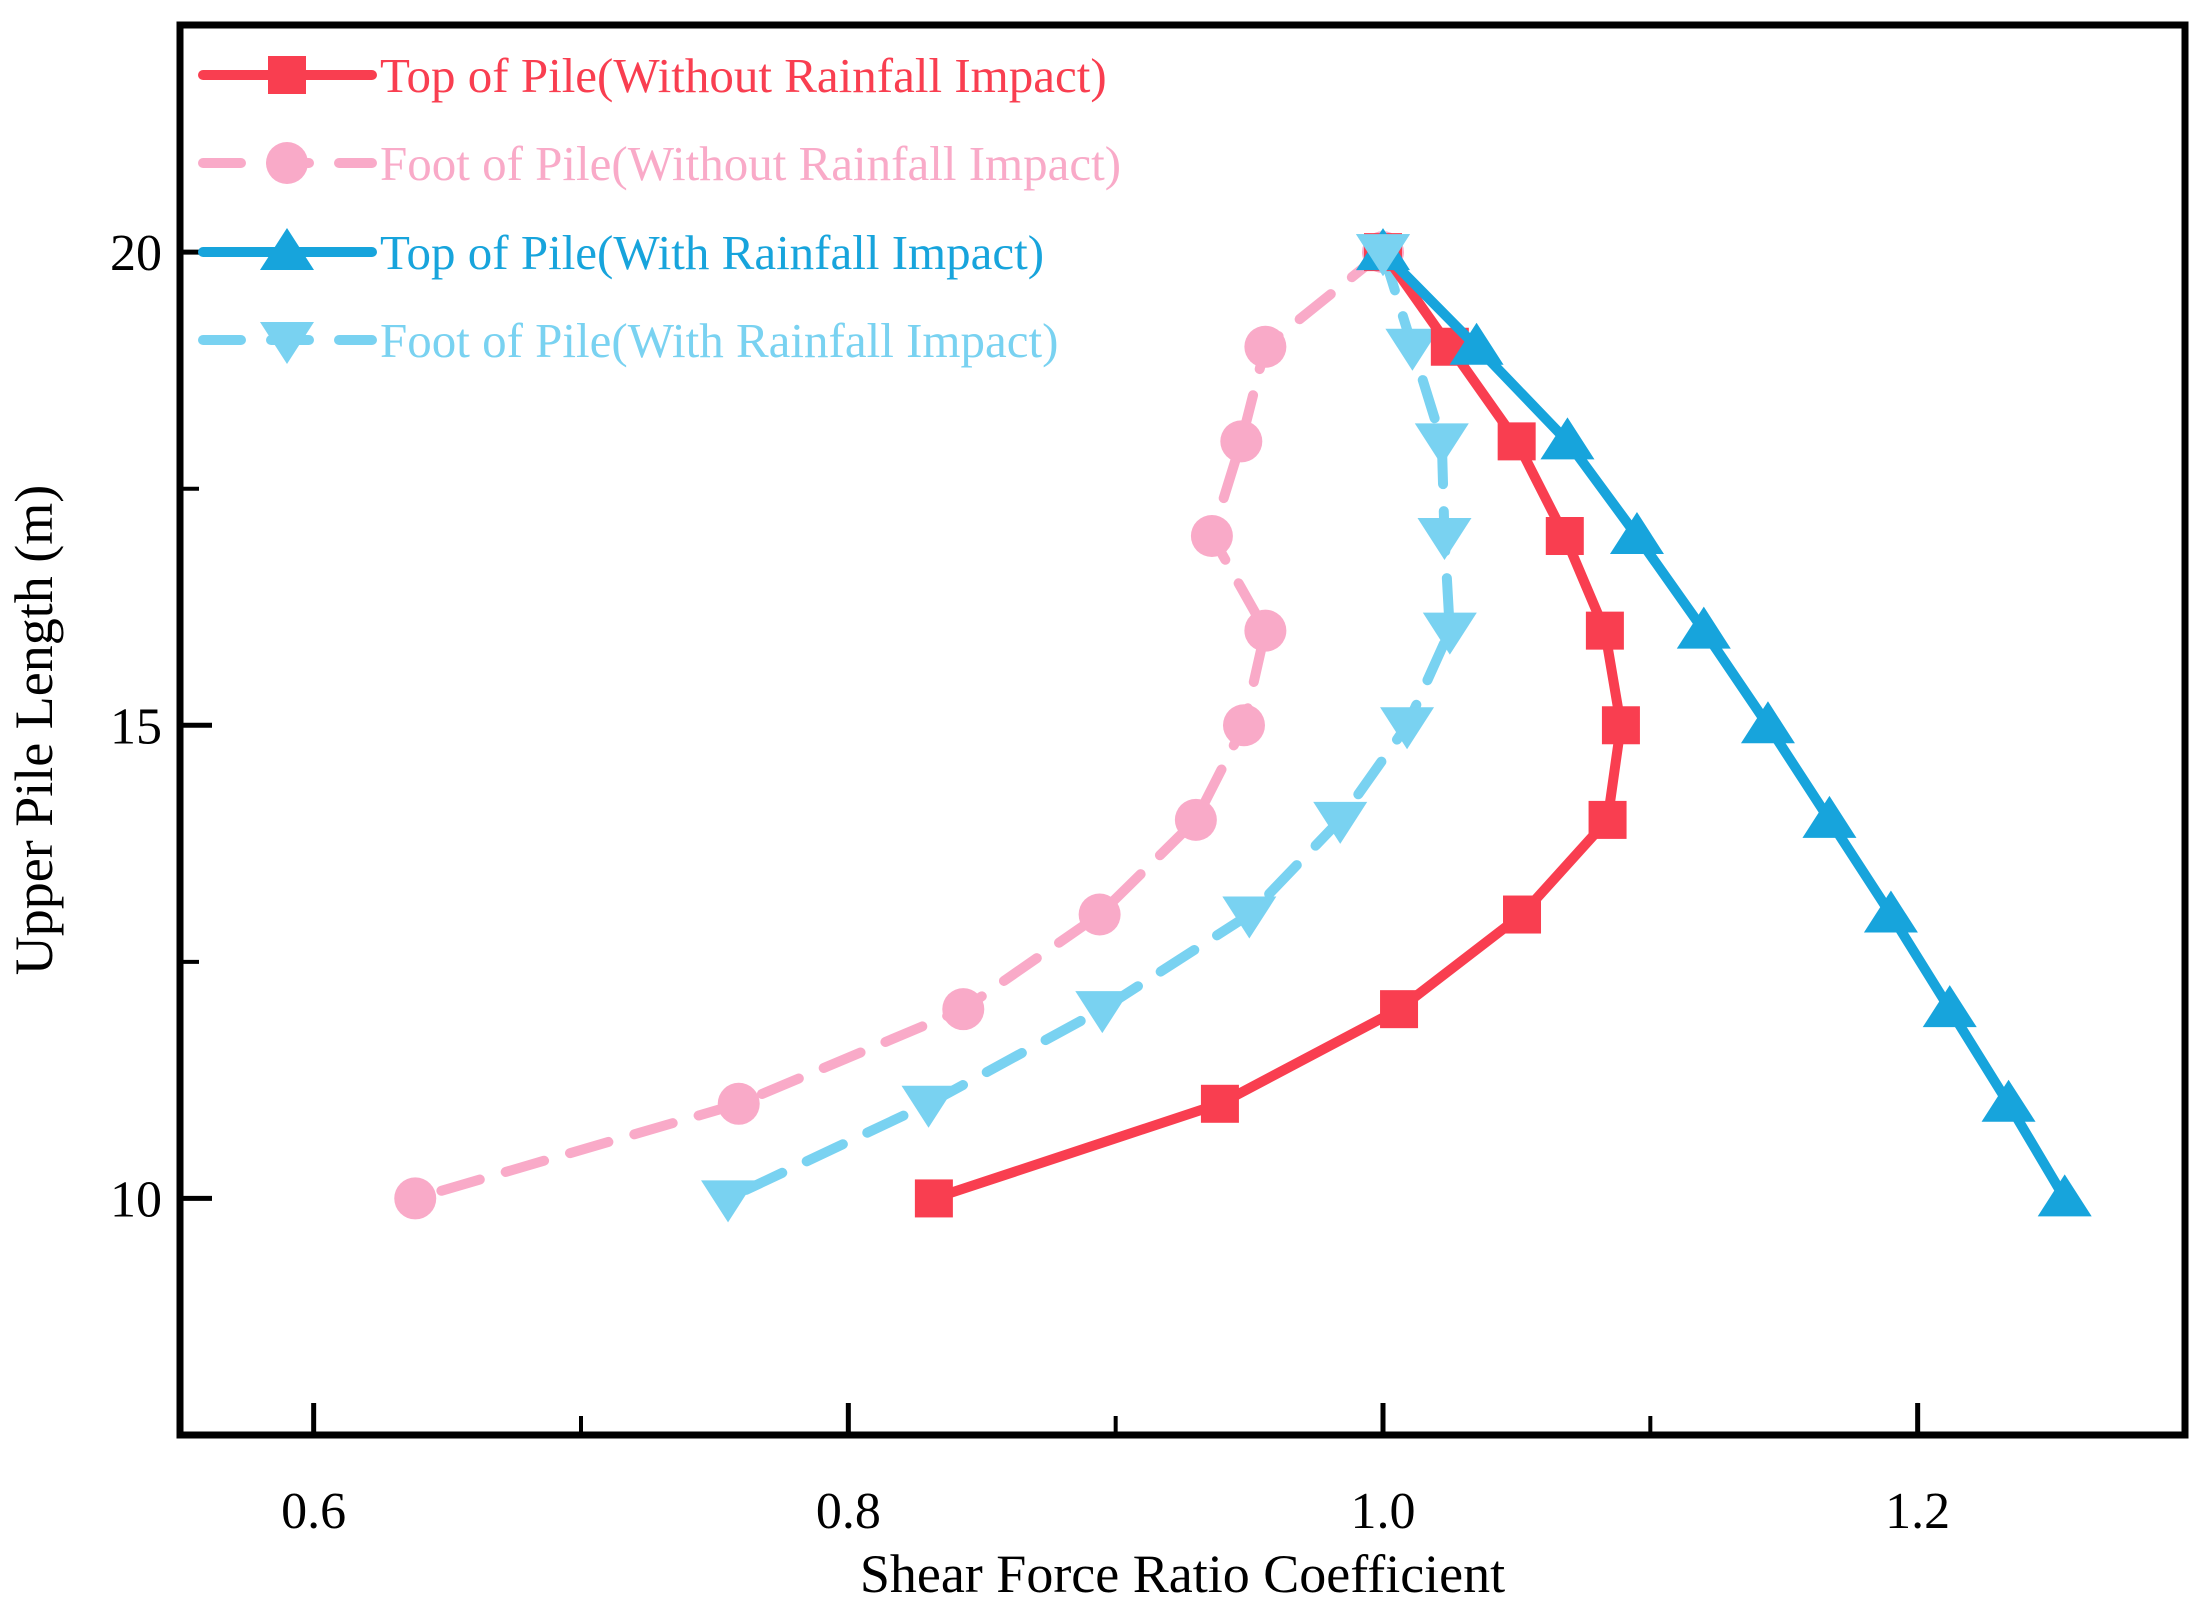 The height and width of the screenshot is (1603, 2210). I want to click on legend-item: Foot of Pile(Without Rainfall Impact), so click(659, 163).